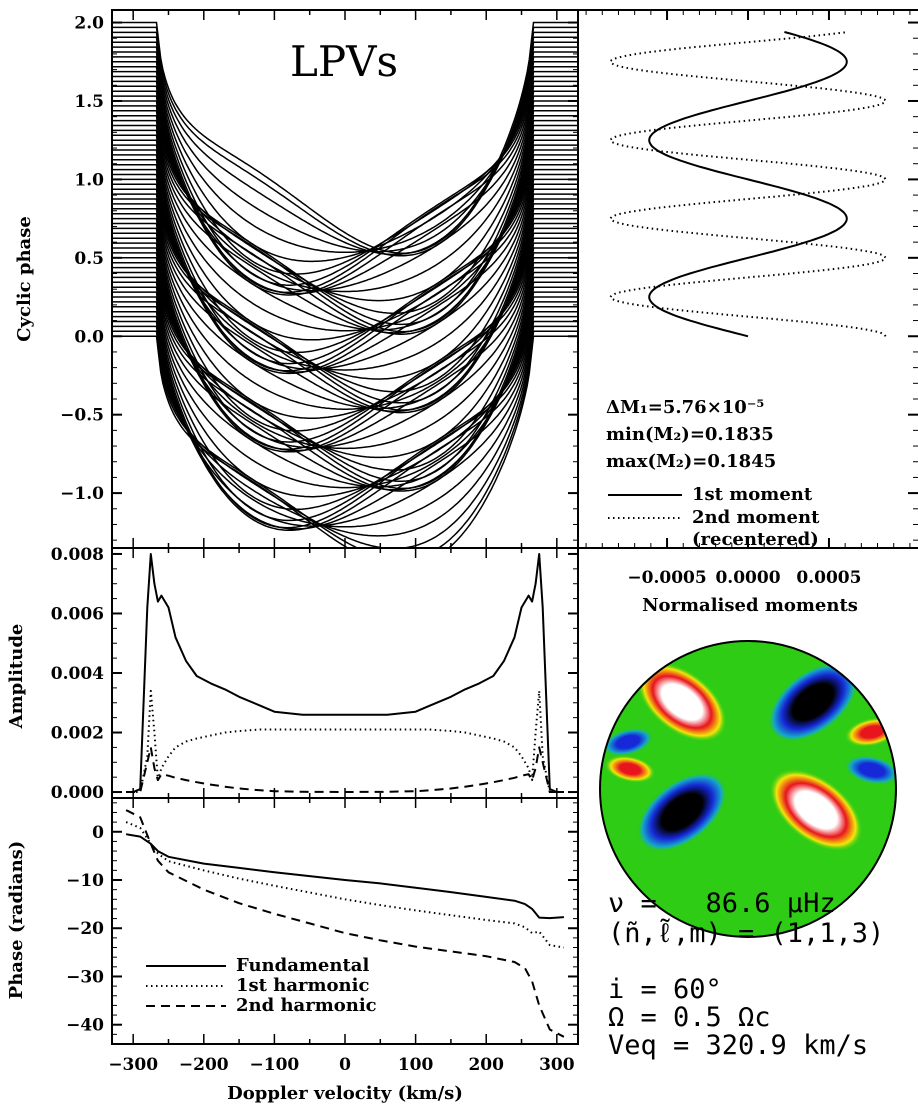  Describe the element at coordinates (24, 279) in the screenshot. I see `lpv-ylabel: Cyclic phase` at that location.